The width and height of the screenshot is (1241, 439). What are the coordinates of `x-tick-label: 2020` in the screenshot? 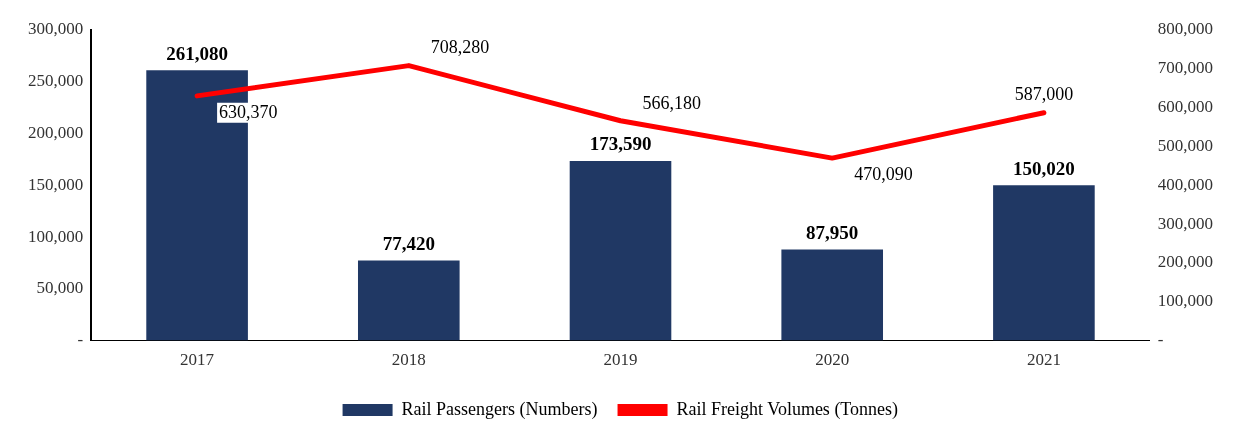 It's located at (832, 360).